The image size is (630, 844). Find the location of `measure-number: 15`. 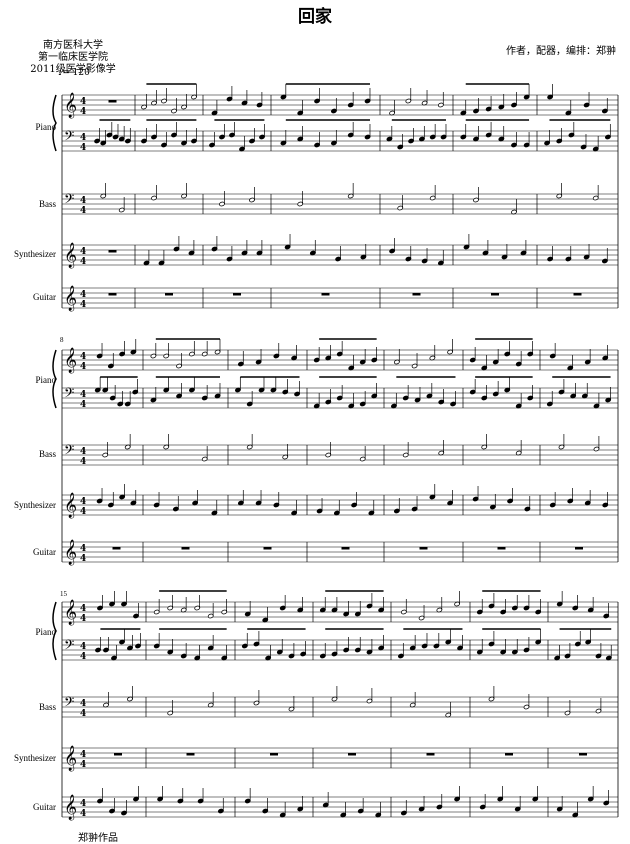

measure-number: 15 is located at coordinates (63, 594).